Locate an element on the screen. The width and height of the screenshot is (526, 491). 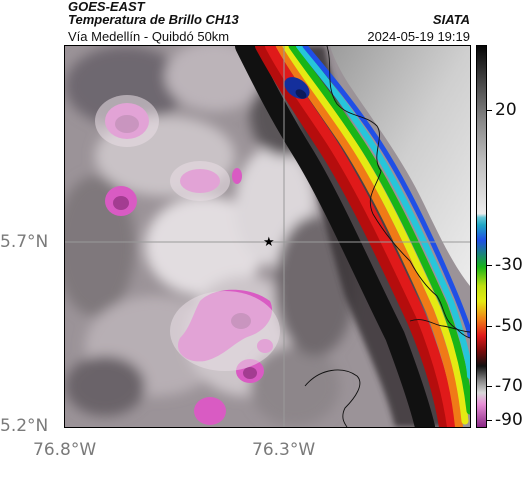
lat-label-5-2: 5.2°N is located at coordinates (24, 426).